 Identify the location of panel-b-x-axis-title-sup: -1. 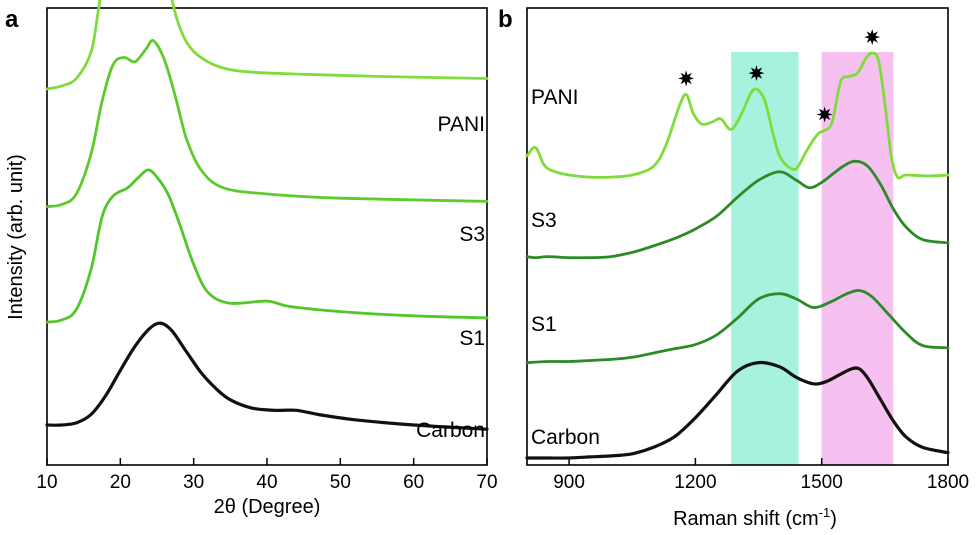
(825, 512).